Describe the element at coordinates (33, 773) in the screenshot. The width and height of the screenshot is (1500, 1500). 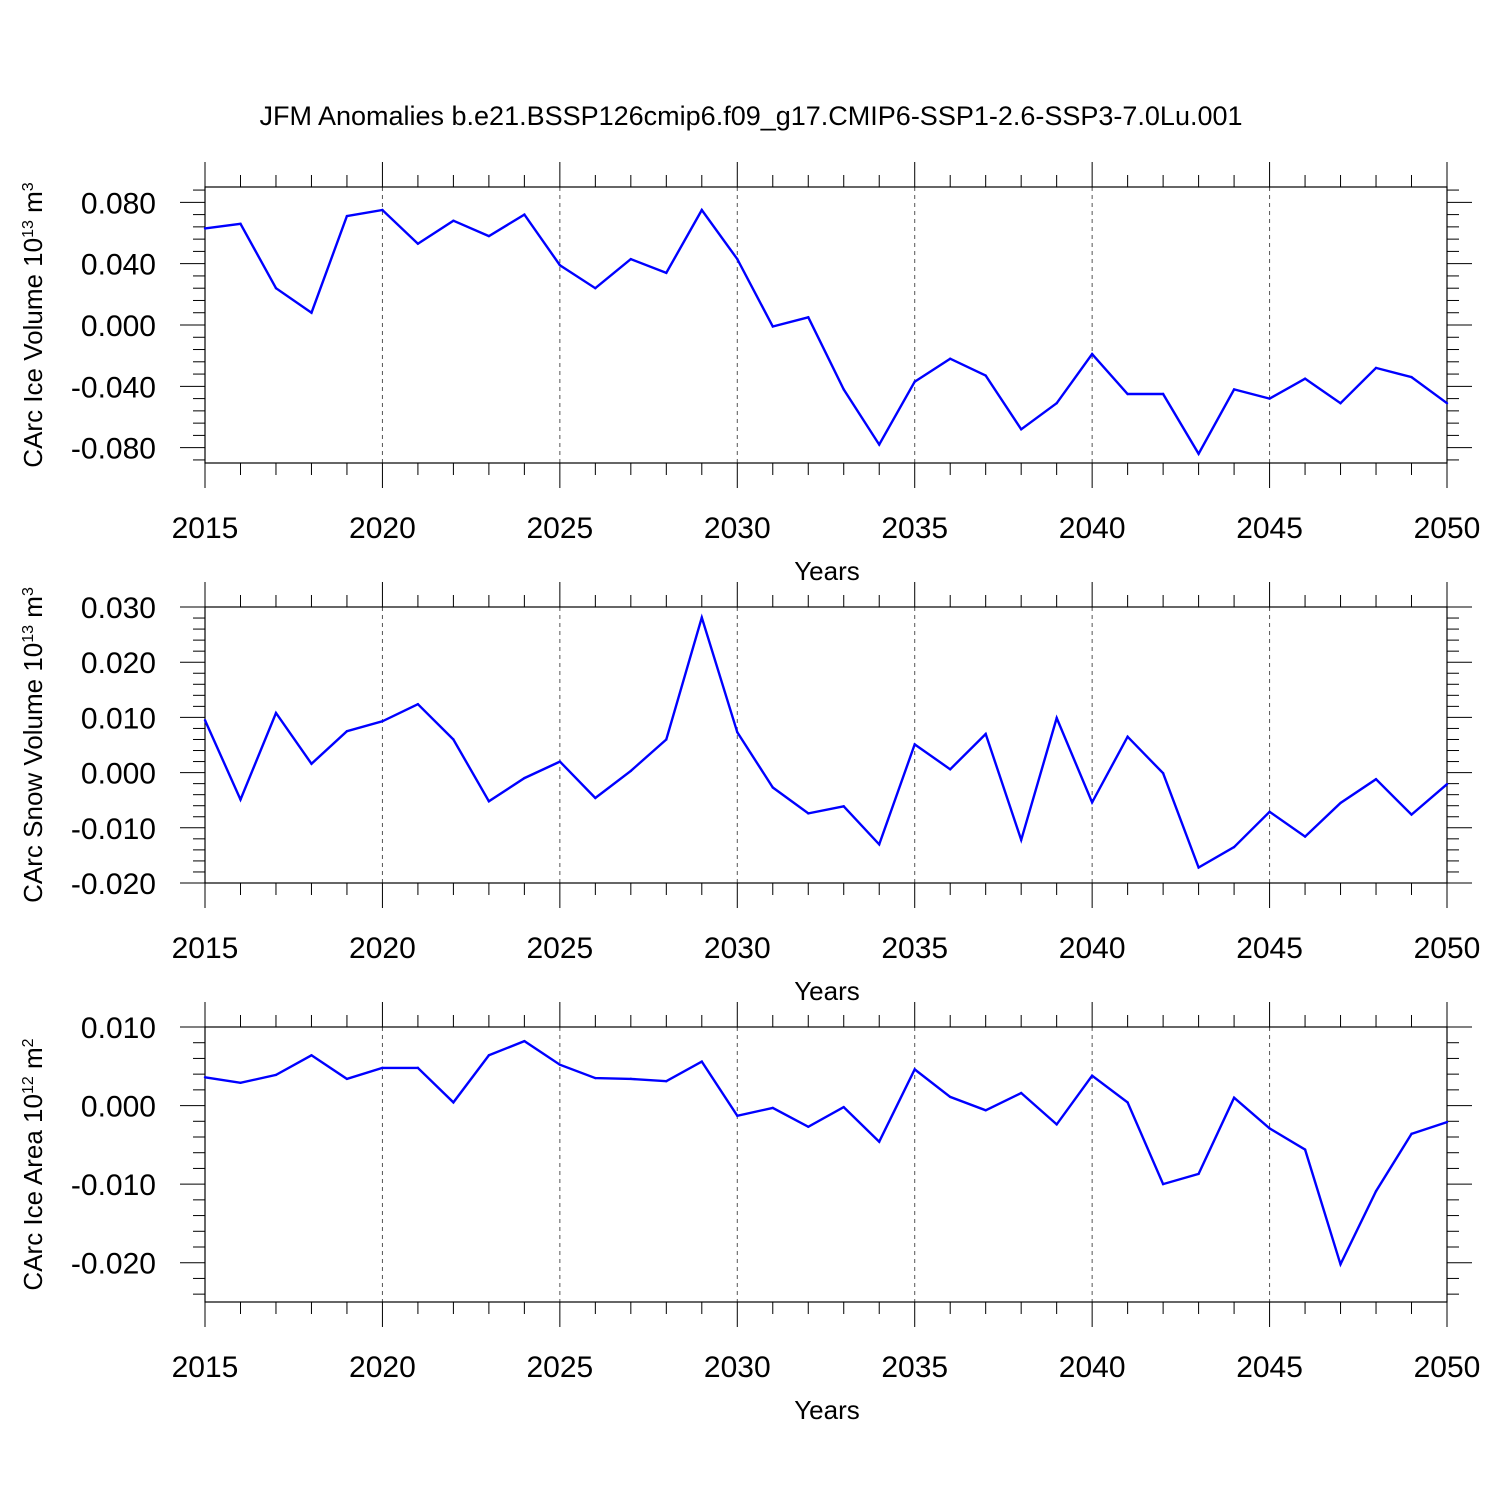
I see `y-axis-label-text: CArc Snow Volume 10` at that location.